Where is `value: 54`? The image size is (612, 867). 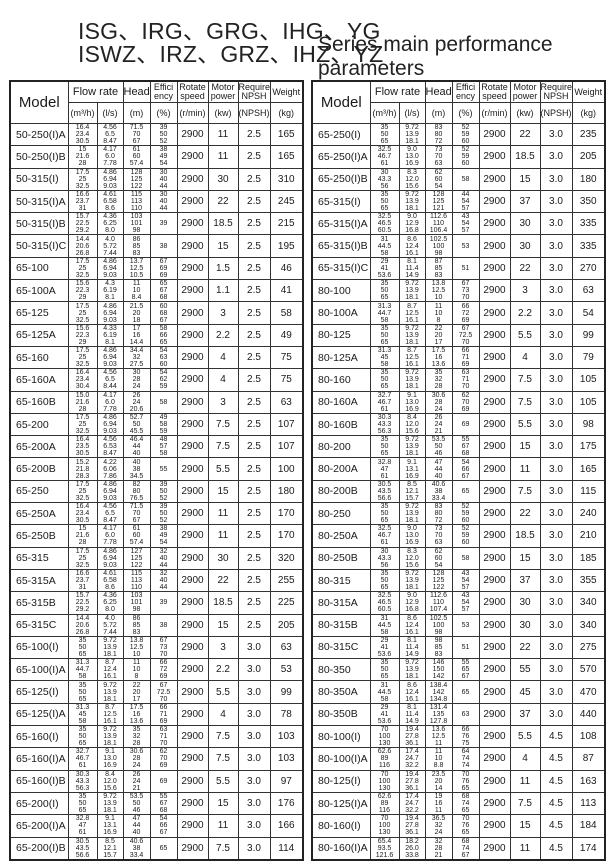
value: 54 is located at coordinates (163, 351).